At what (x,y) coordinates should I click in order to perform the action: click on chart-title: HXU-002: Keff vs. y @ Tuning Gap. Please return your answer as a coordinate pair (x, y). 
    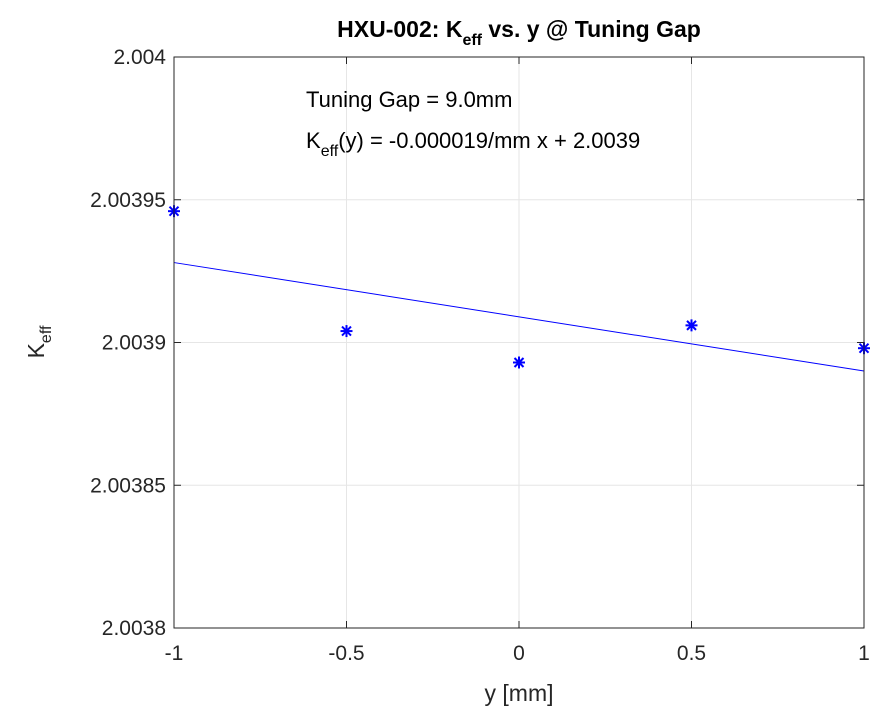
    Looking at the image, I should click on (519, 32).